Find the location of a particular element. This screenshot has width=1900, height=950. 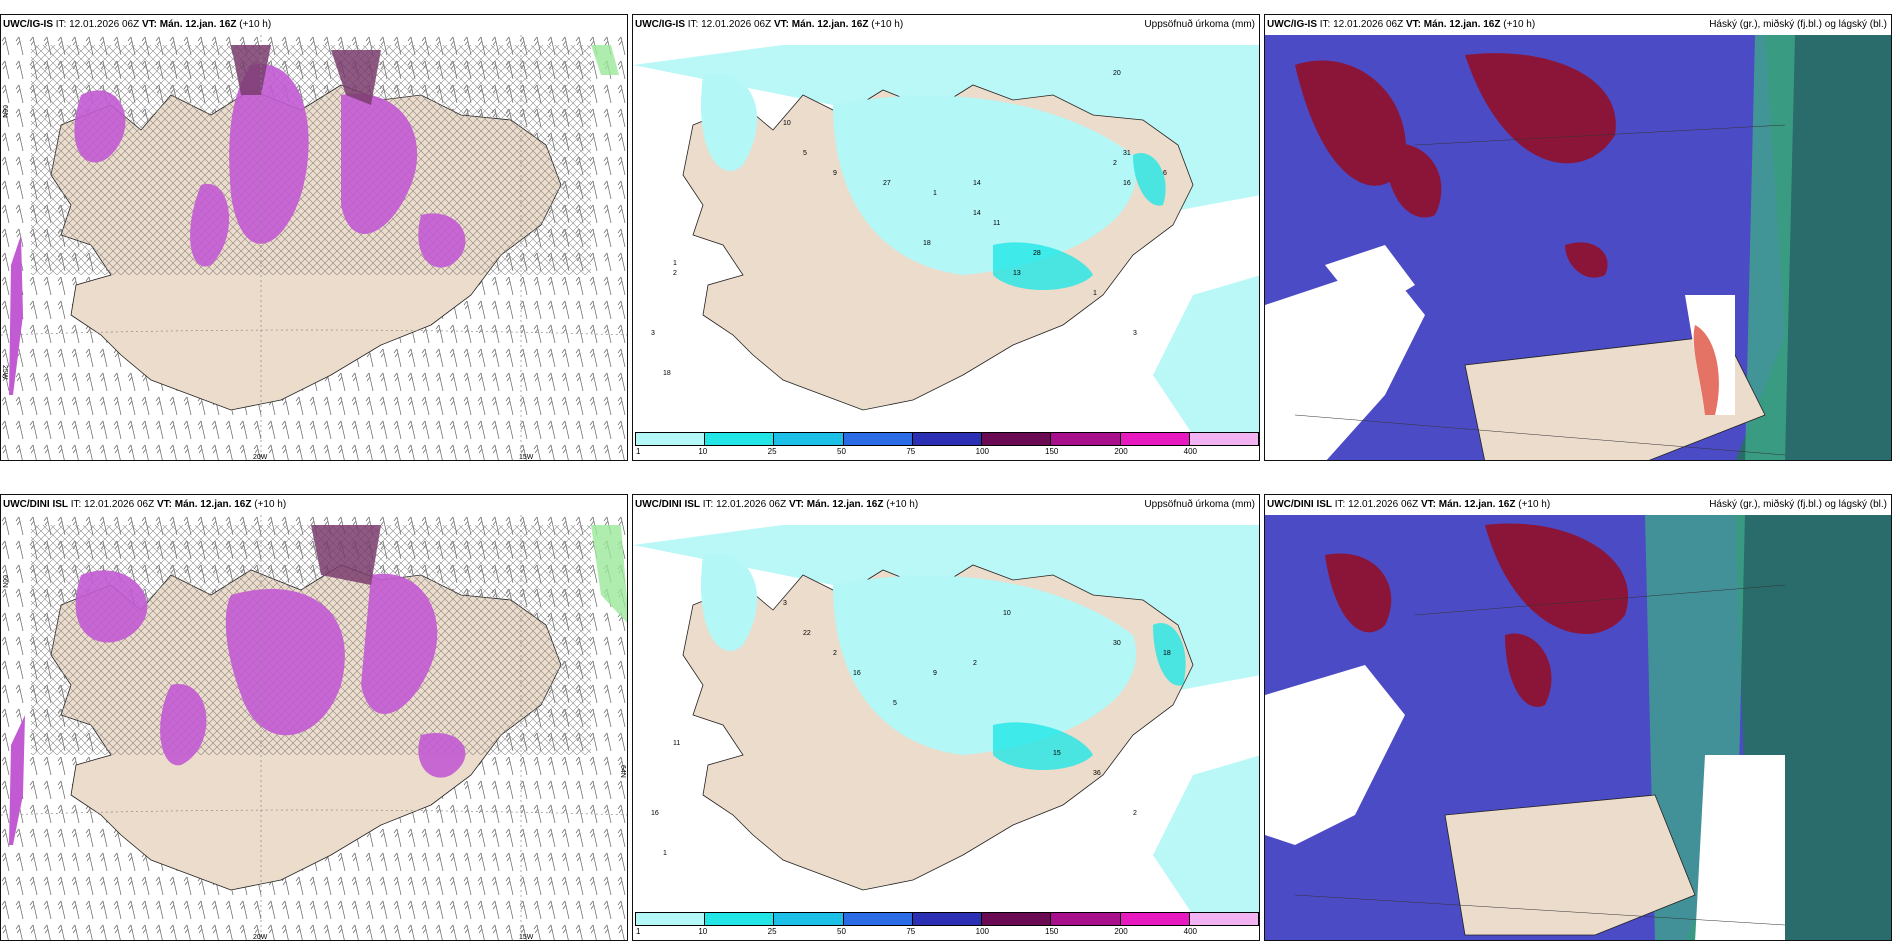

map-precip-type: 20W 15W 66N 25W is located at coordinates (314, 248).